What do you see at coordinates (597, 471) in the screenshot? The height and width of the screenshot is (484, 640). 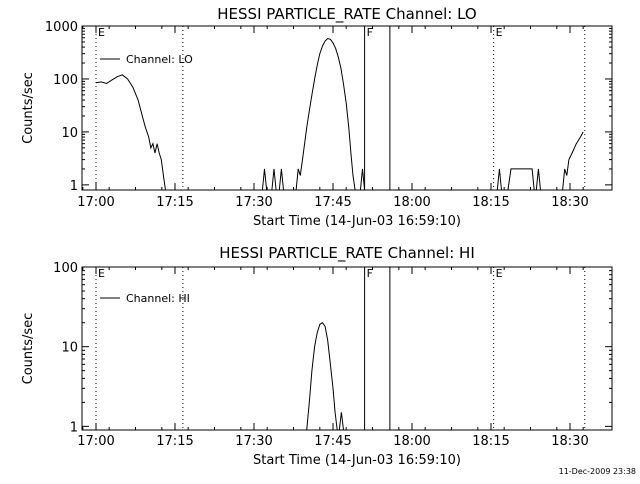 I see `timestamp-label: 11-Dec-2009 23:38` at bounding box center [597, 471].